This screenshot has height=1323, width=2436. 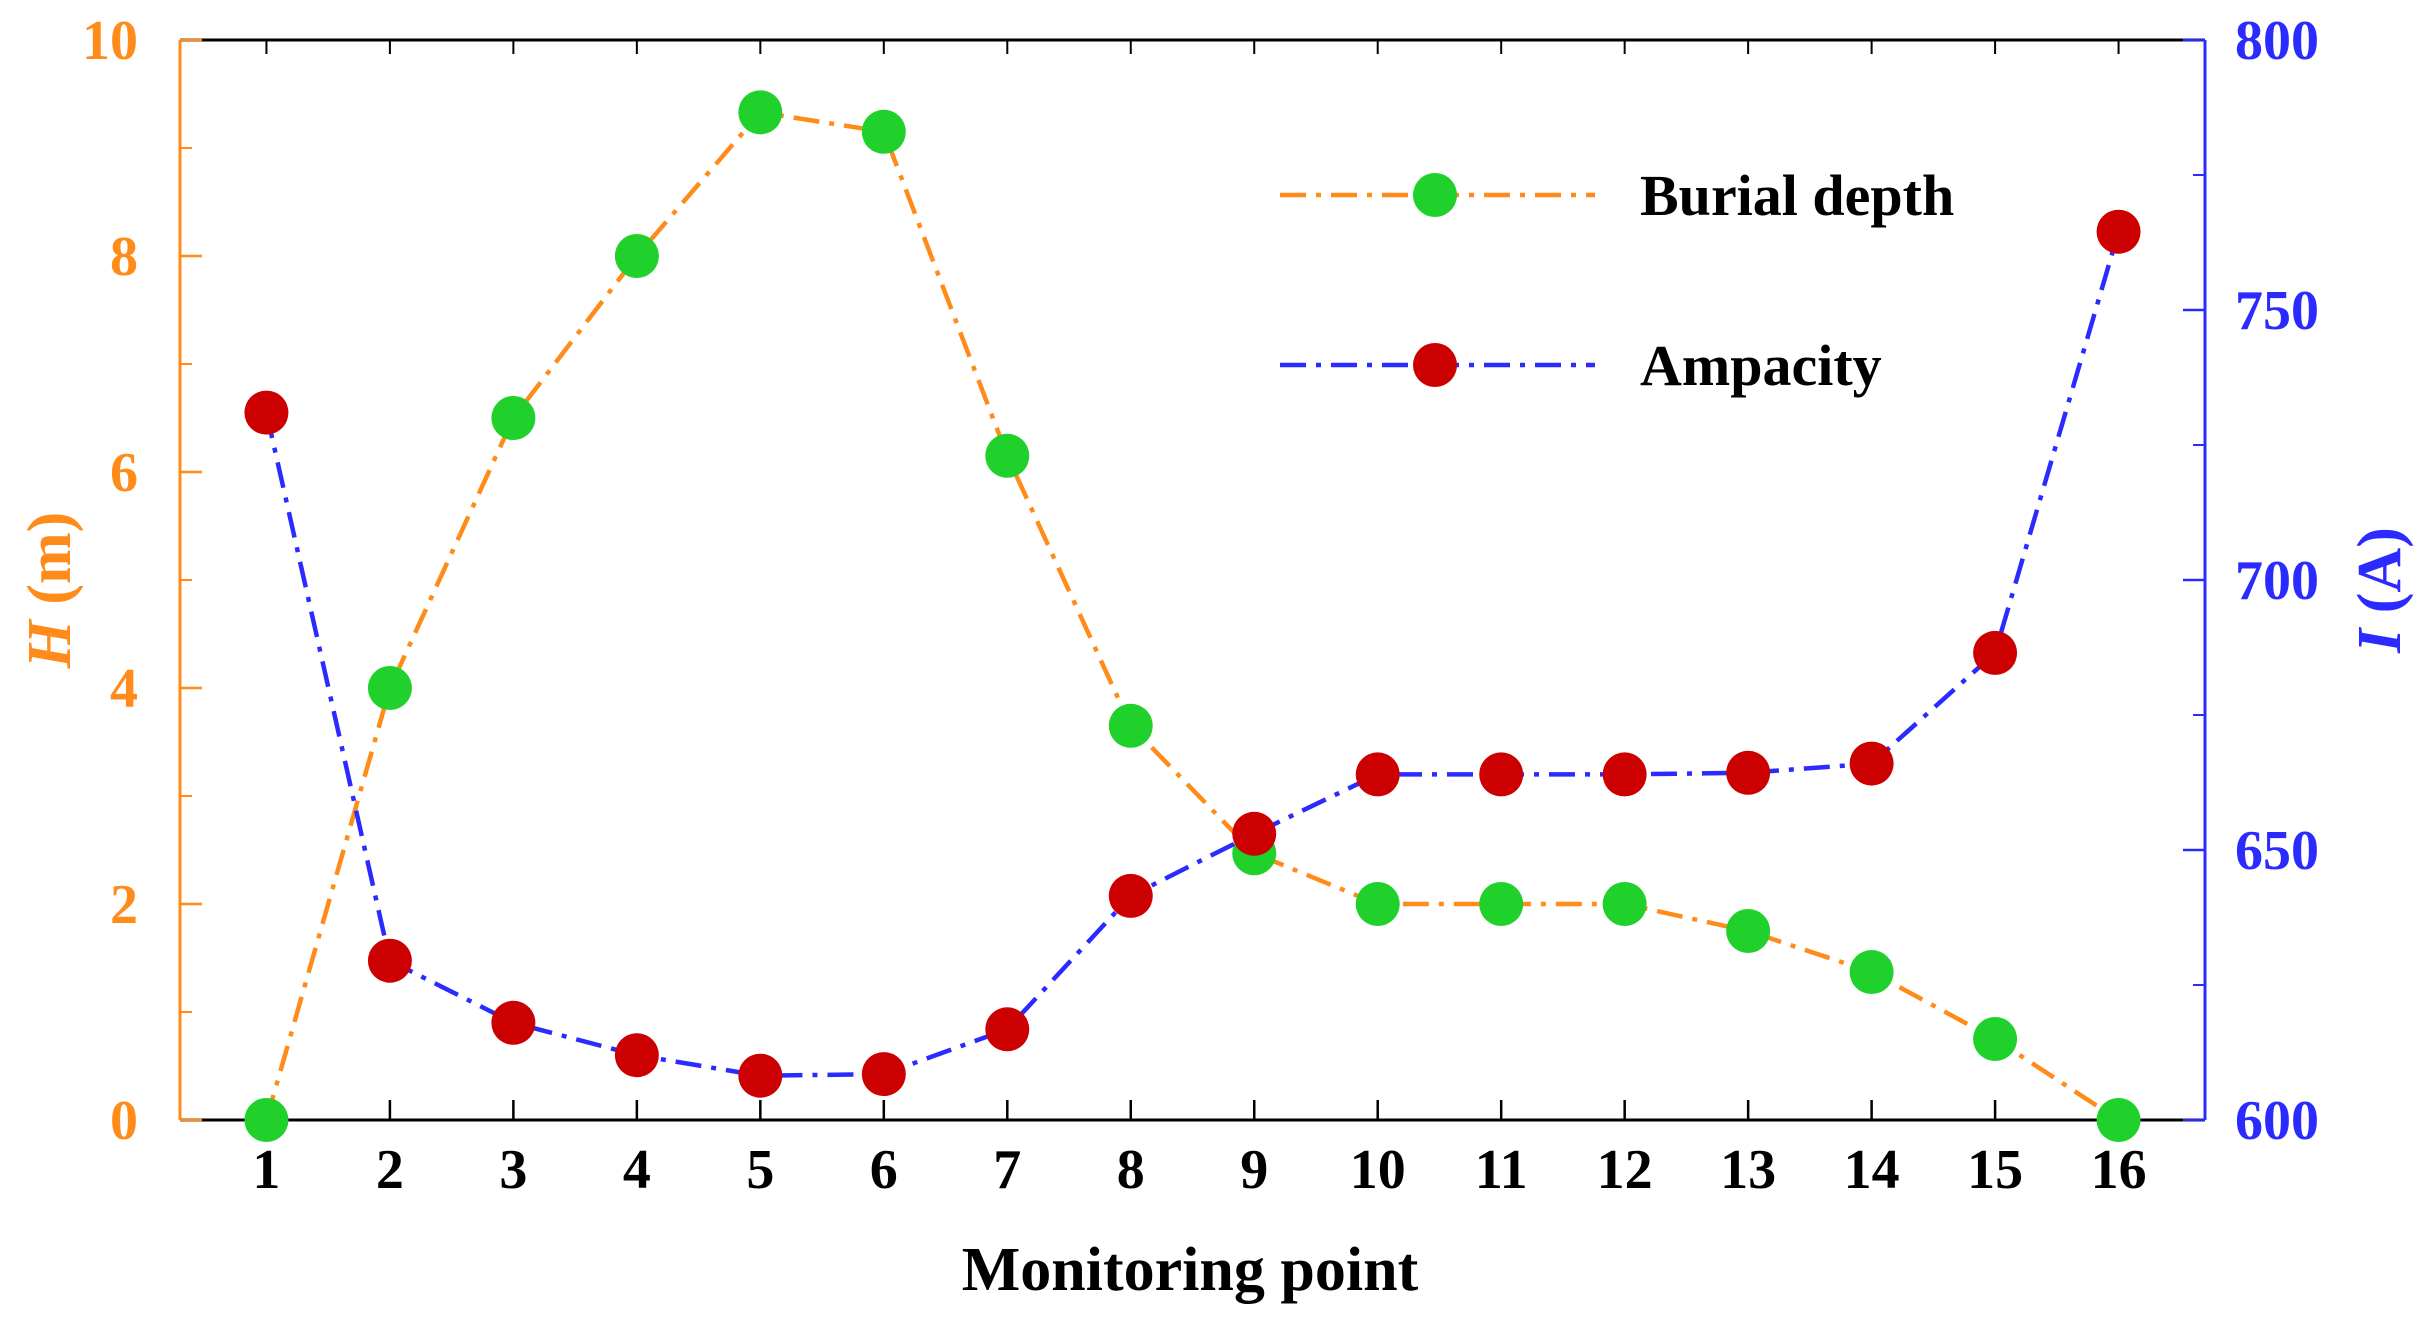 I want to click on x-tick-label: 6, so click(x=884, y=1170).